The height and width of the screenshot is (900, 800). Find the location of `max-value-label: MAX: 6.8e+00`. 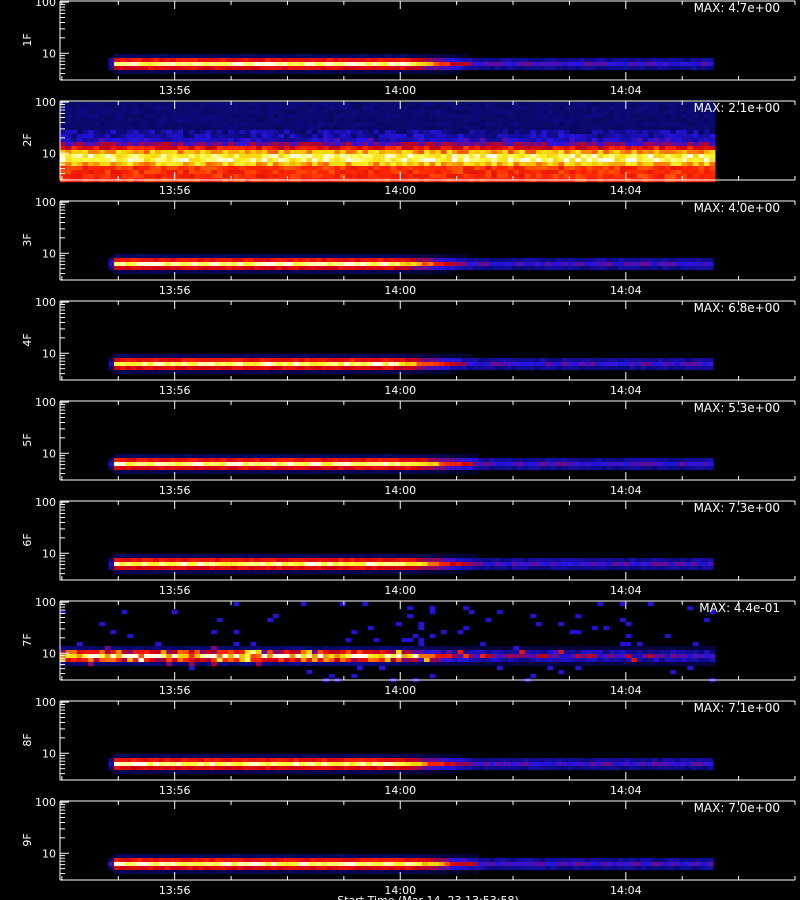

max-value-label: MAX: 6.8e+00 is located at coordinates (737, 308).